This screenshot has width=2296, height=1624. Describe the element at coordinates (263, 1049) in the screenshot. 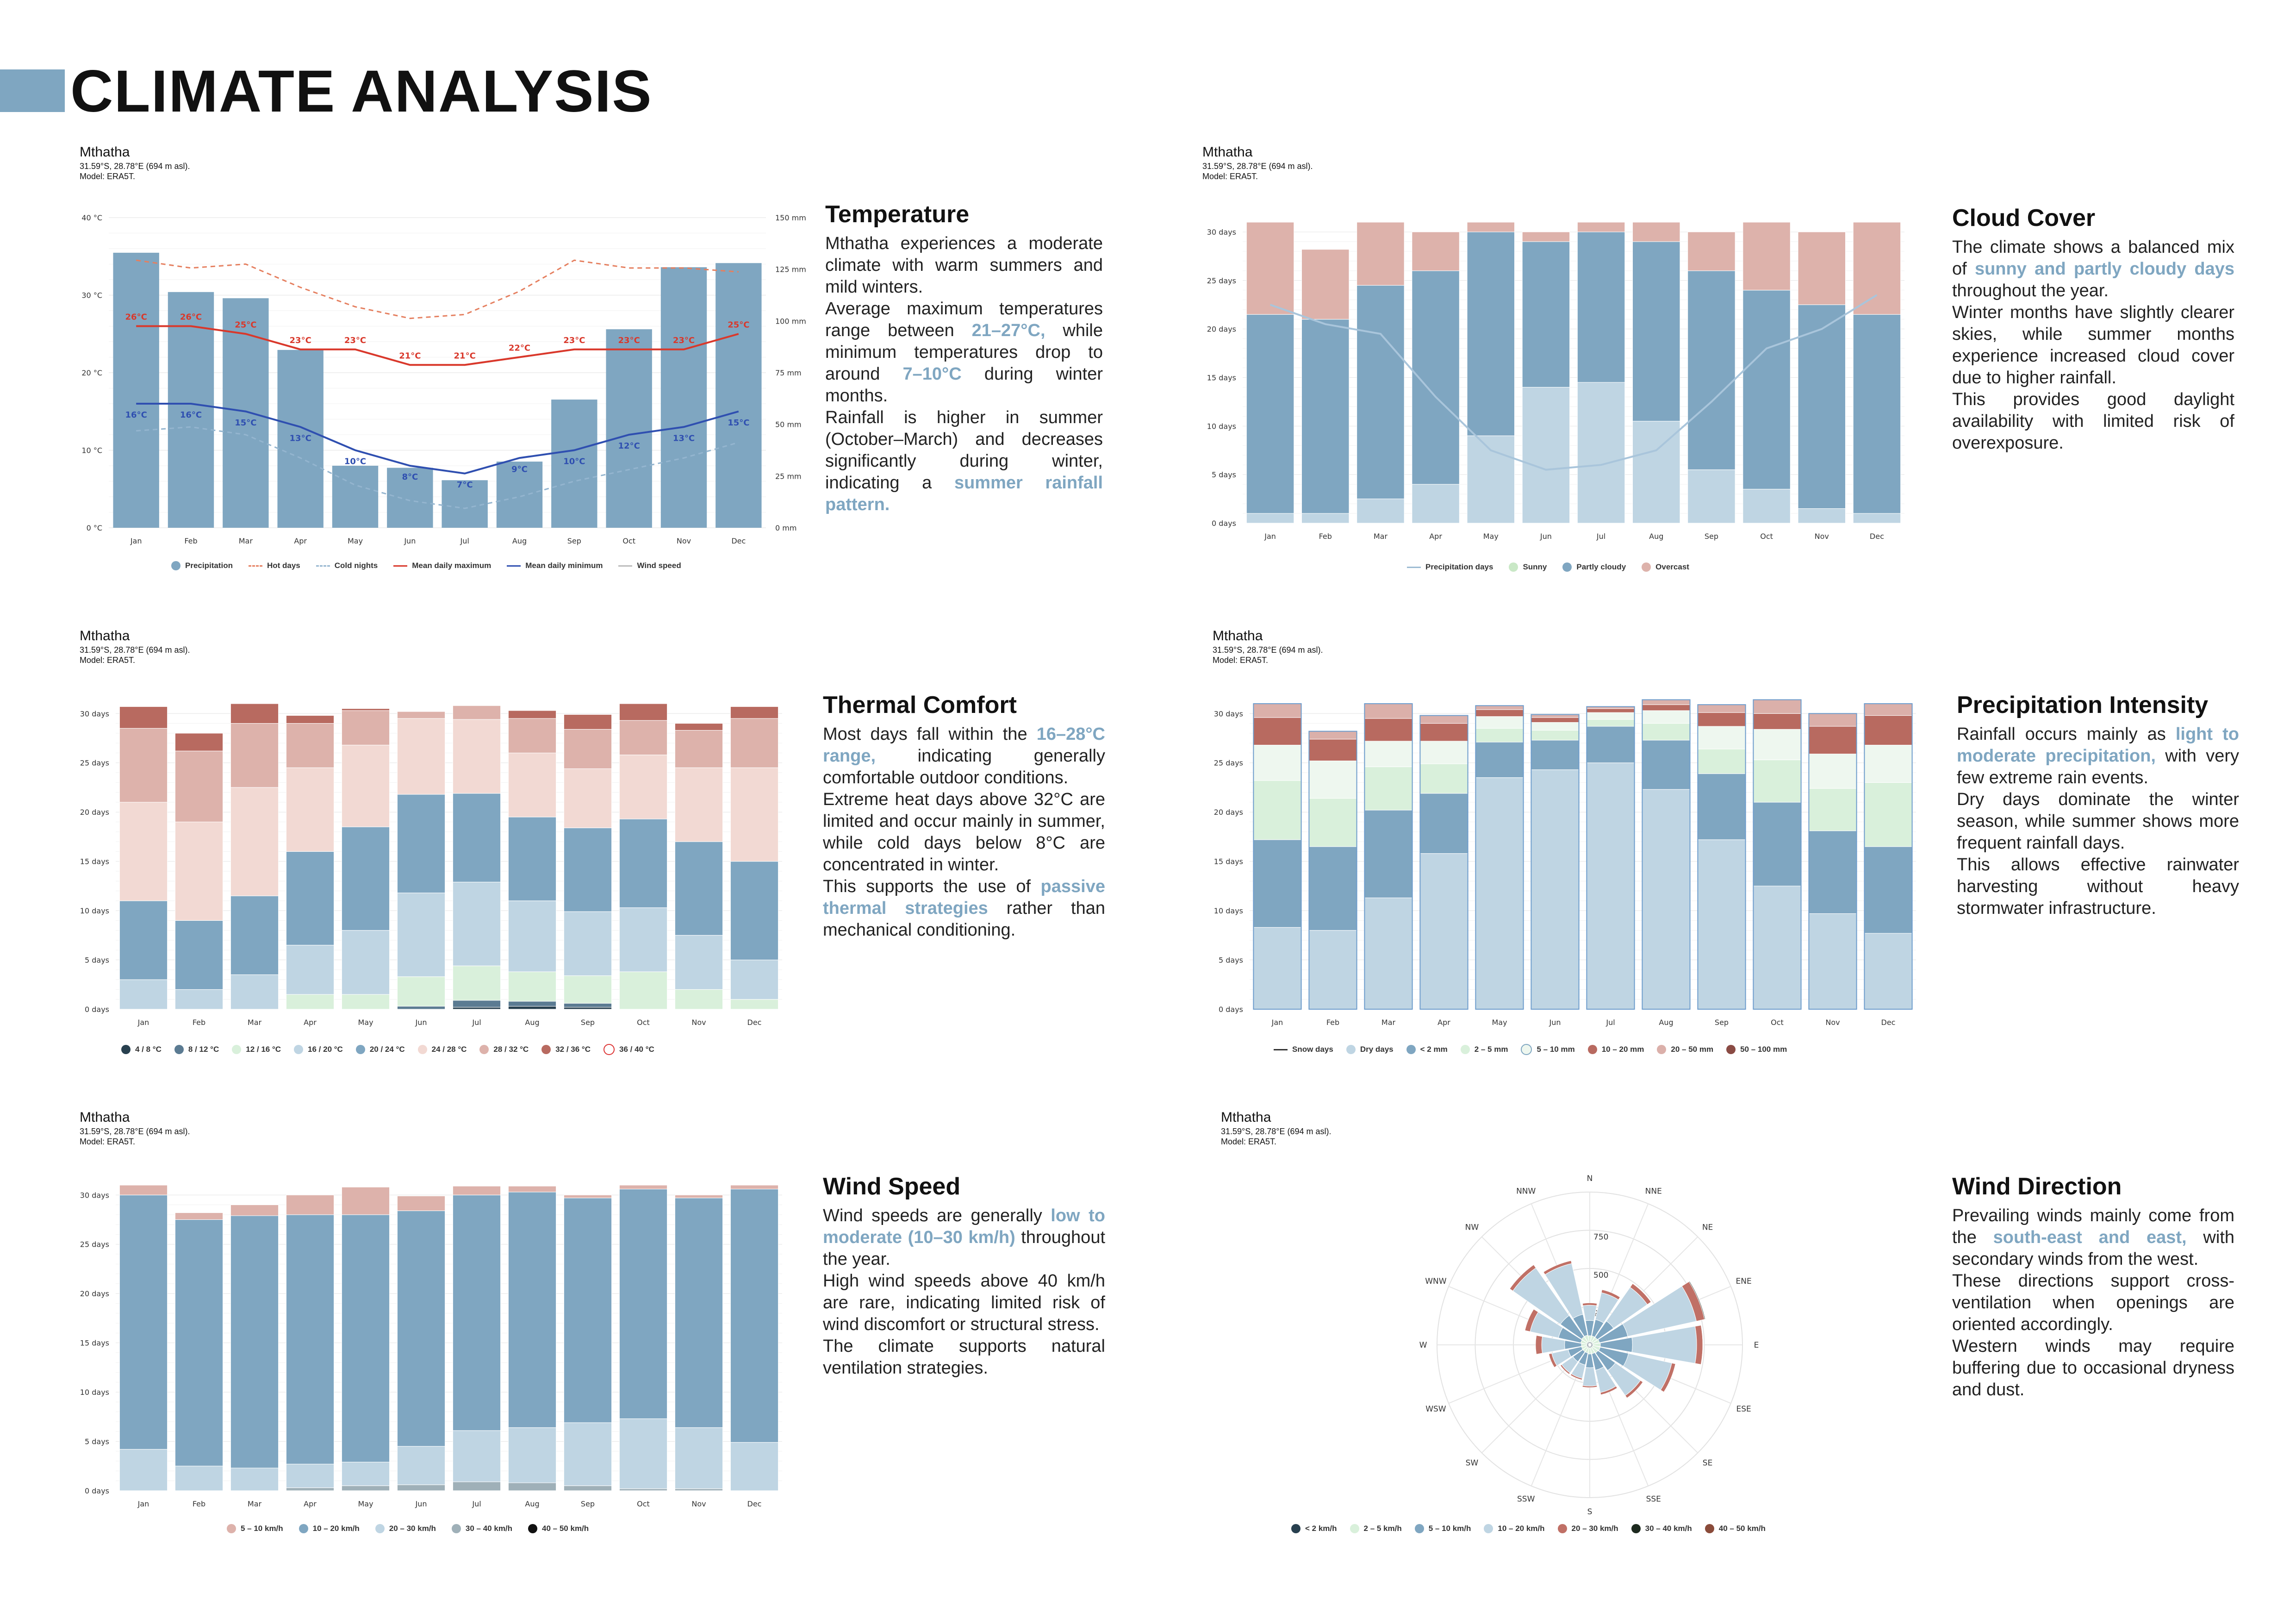

I see `legend-label: 12 / 16 °C` at that location.